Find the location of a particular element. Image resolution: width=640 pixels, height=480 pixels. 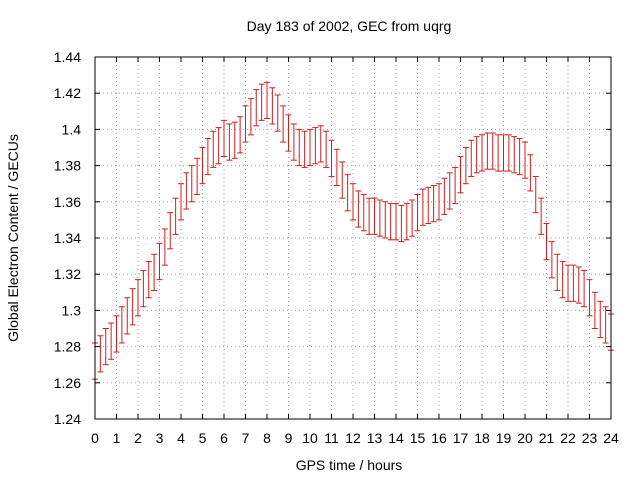

x-tick-label: 3 is located at coordinates (160, 438).